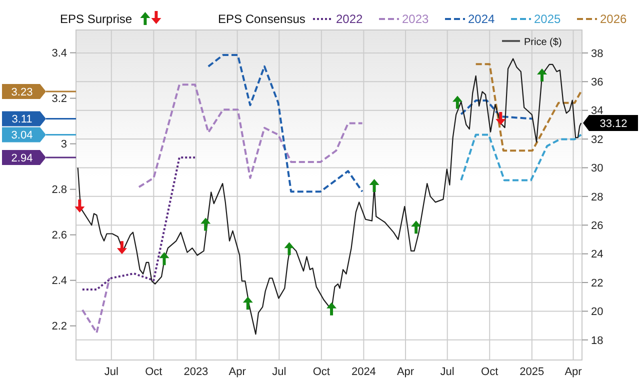 This screenshot has height=382, width=640. Describe the element at coordinates (543, 42) in the screenshot. I see `series-label: Price ($)` at that location.